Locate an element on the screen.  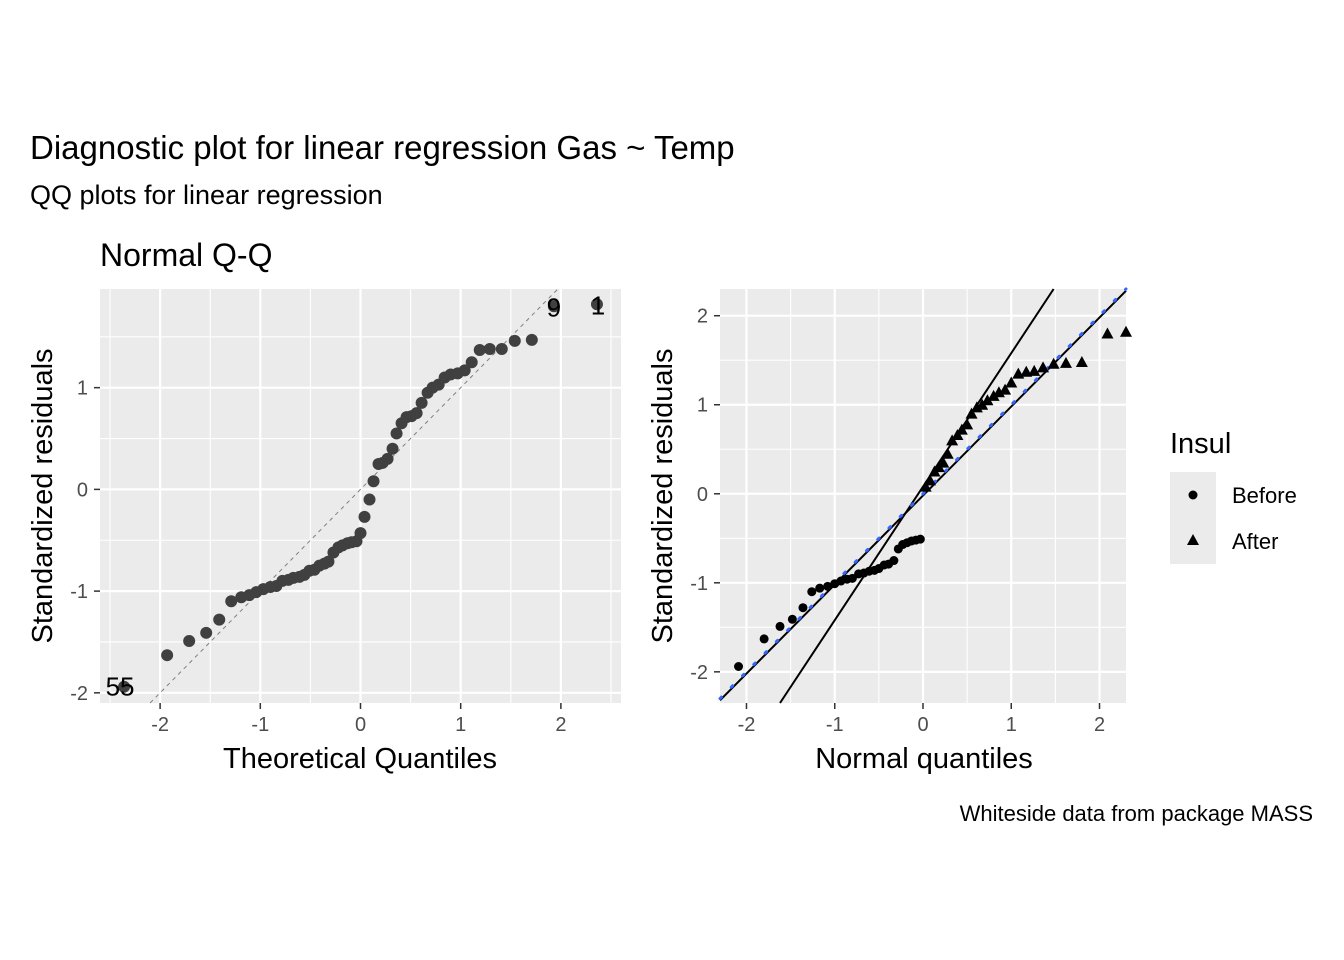
fit-line-after is located at coordinates (917, 496).